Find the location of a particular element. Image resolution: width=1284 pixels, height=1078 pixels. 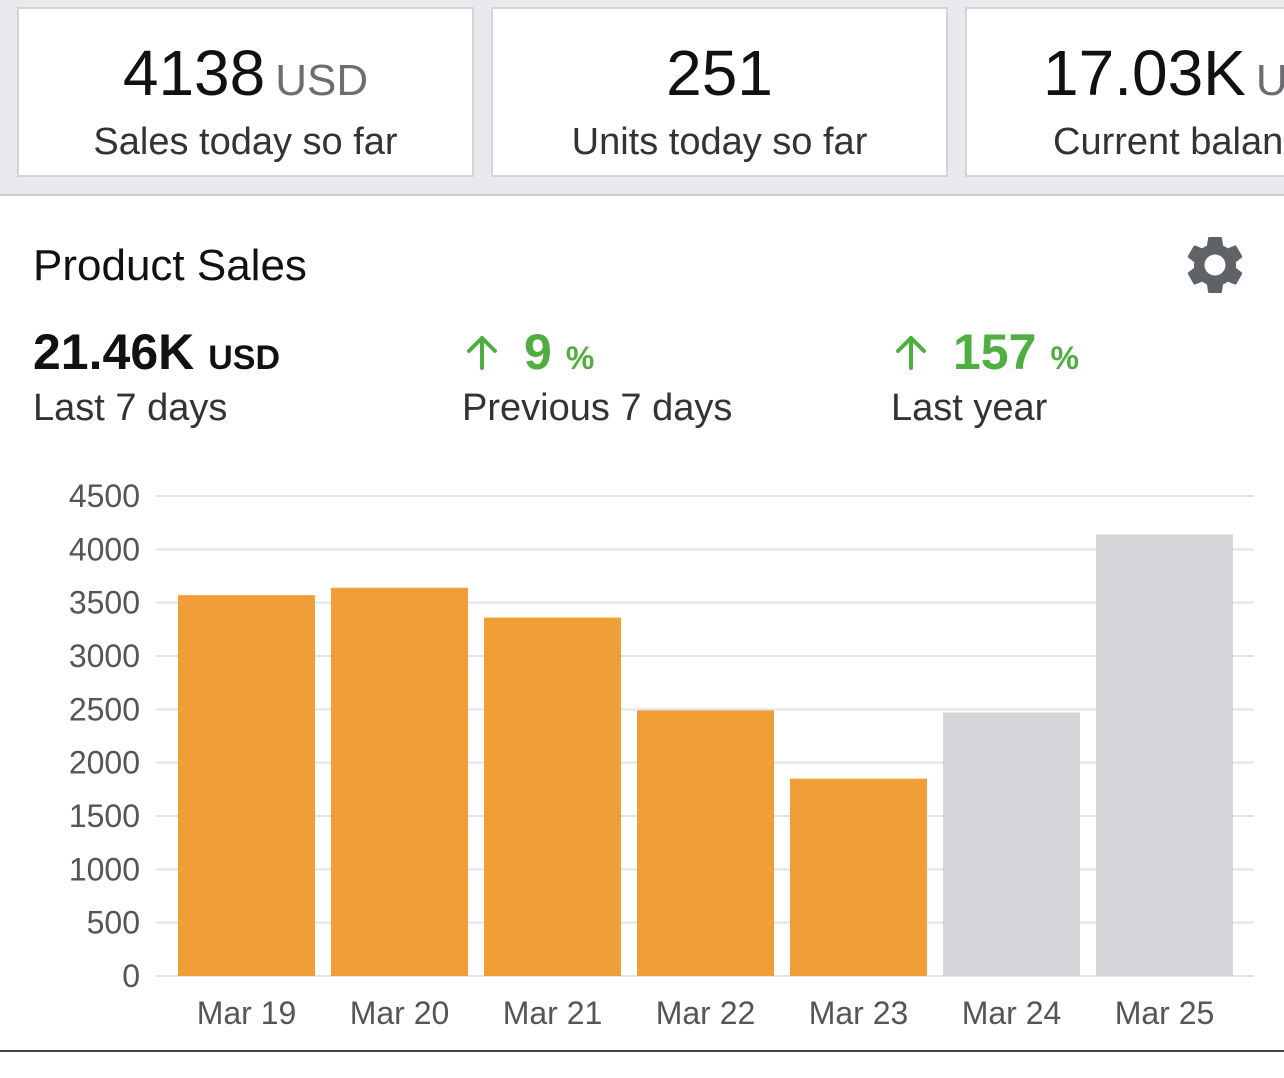

x-tick-label: Mar 19 is located at coordinates (247, 1013).